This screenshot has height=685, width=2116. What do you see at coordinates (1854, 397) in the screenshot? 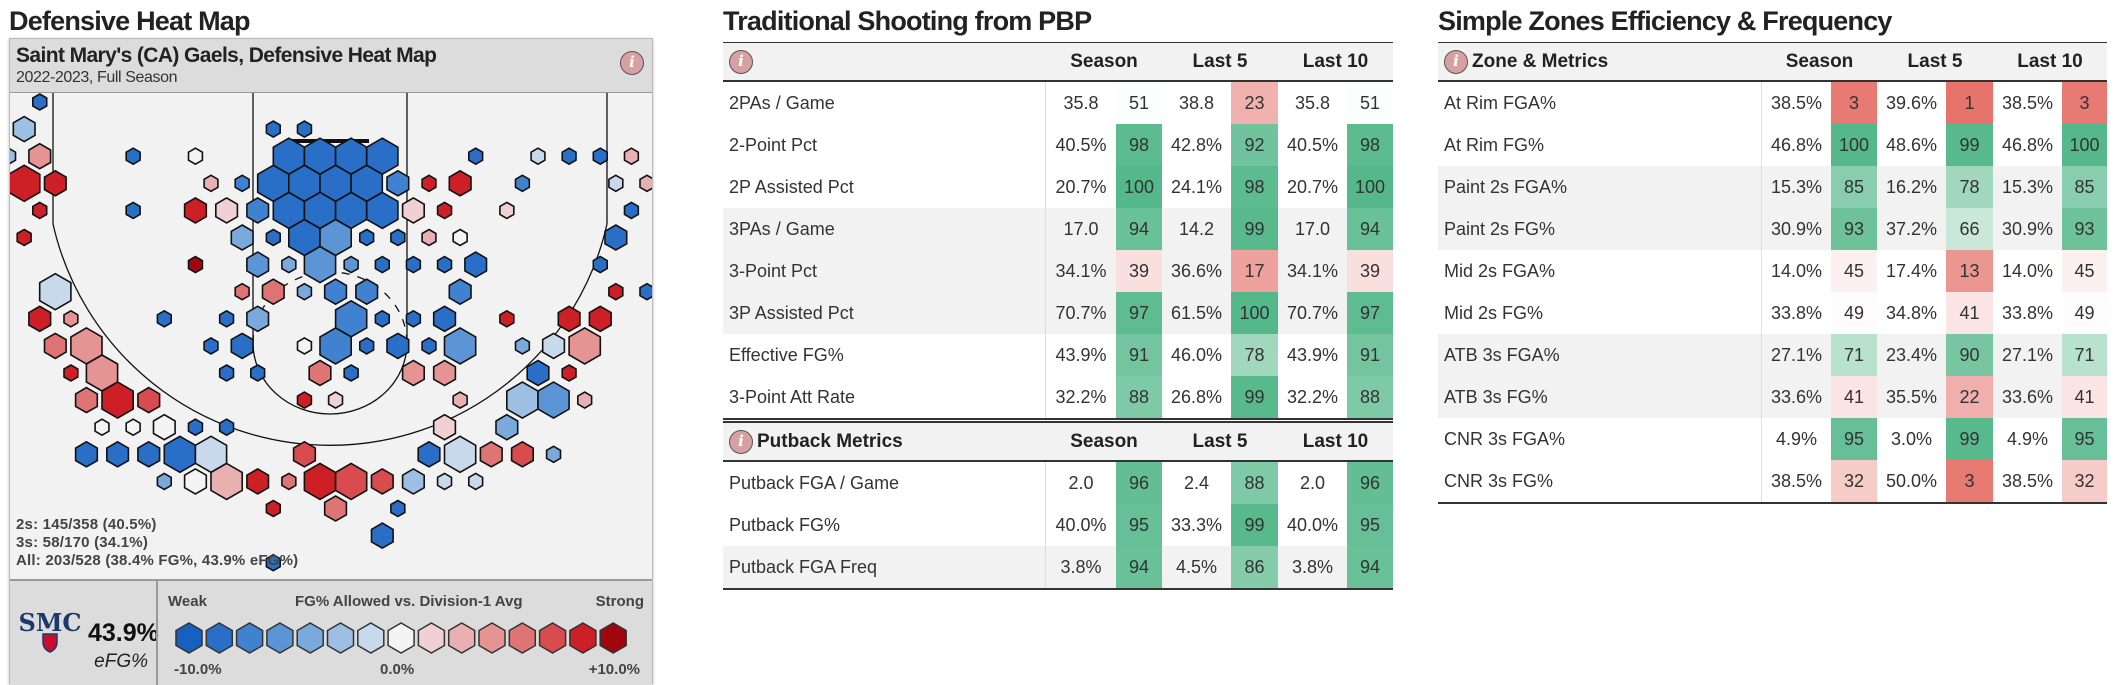
I see `percentile-cell: 41` at bounding box center [1854, 397].